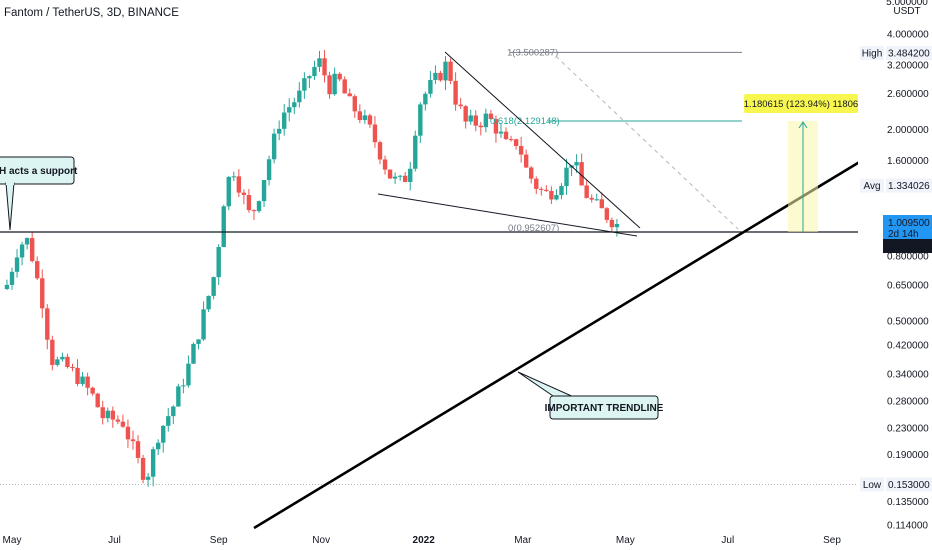  Describe the element at coordinates (533, 228) in the screenshot. I see `fib-level-0-label: 0(0.952607)` at that location.